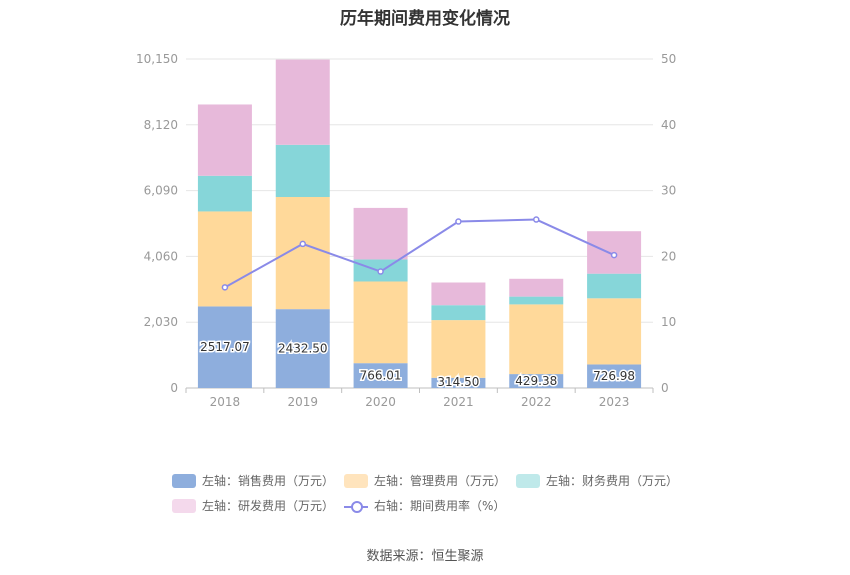 This screenshot has width=850, height=575. I want to click on bar-series3-2021, so click(458, 294).